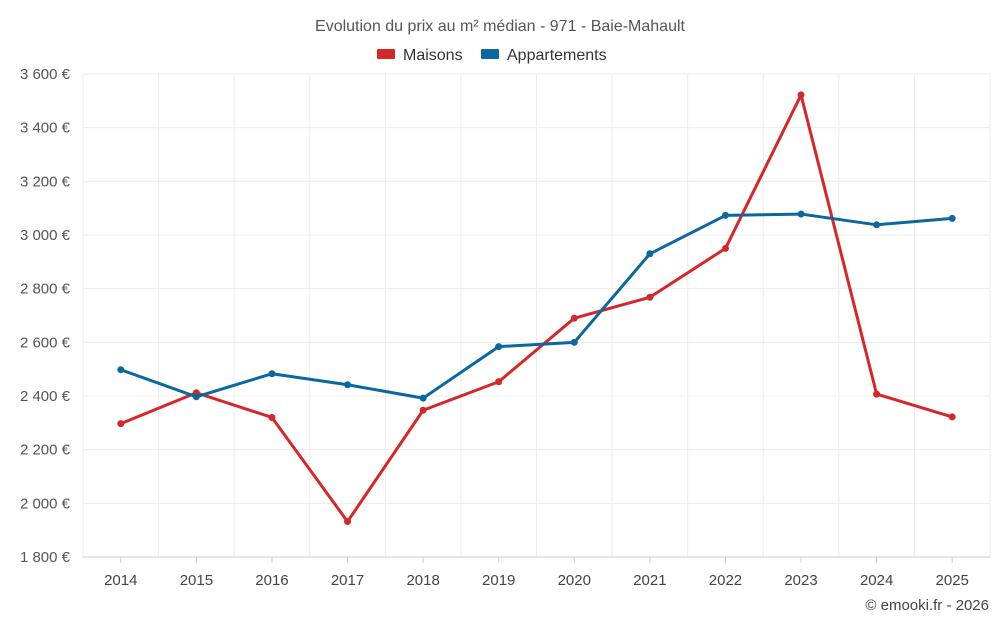 This screenshot has width=1000, height=625. I want to click on x-tick-label: 2016, so click(271, 580).